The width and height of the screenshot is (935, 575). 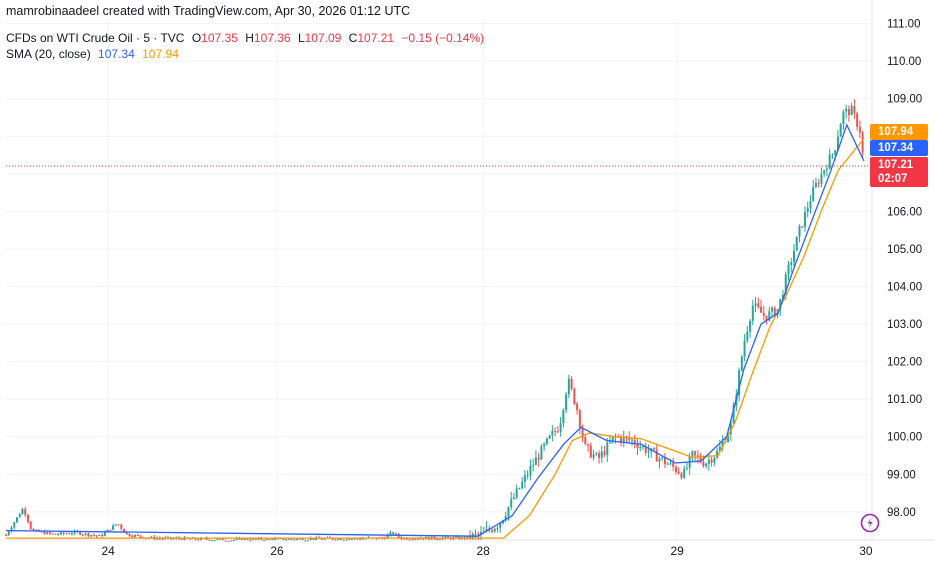 I want to click on sma-legend: SMA (20, close) 107.34 107.94, so click(x=92, y=54).